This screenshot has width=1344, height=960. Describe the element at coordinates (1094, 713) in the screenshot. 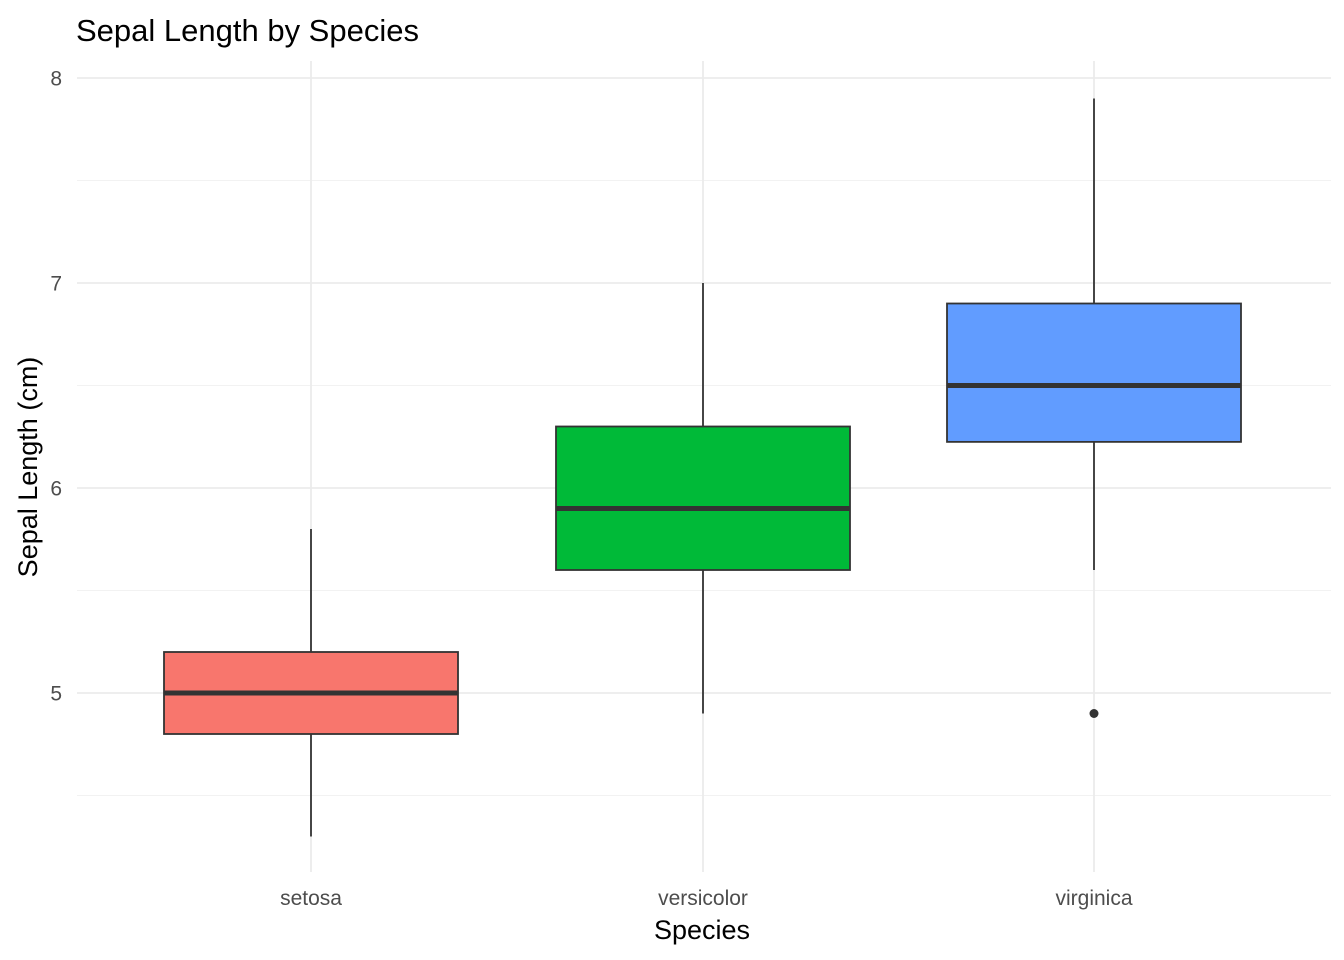

I see `outlier-point` at that location.